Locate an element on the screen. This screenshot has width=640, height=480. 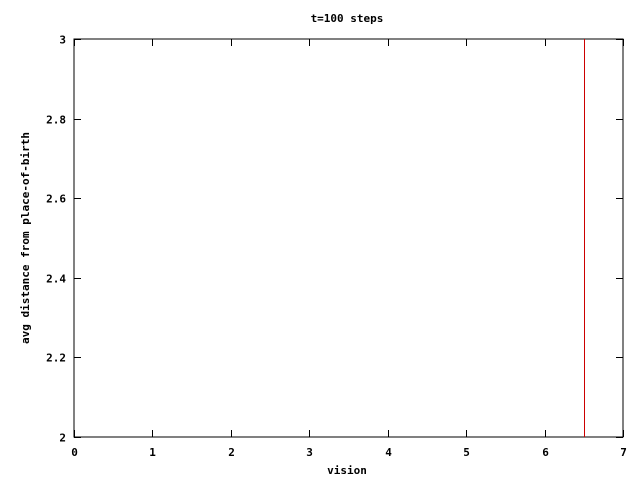
y-tick-label: 3 is located at coordinates (62, 40).